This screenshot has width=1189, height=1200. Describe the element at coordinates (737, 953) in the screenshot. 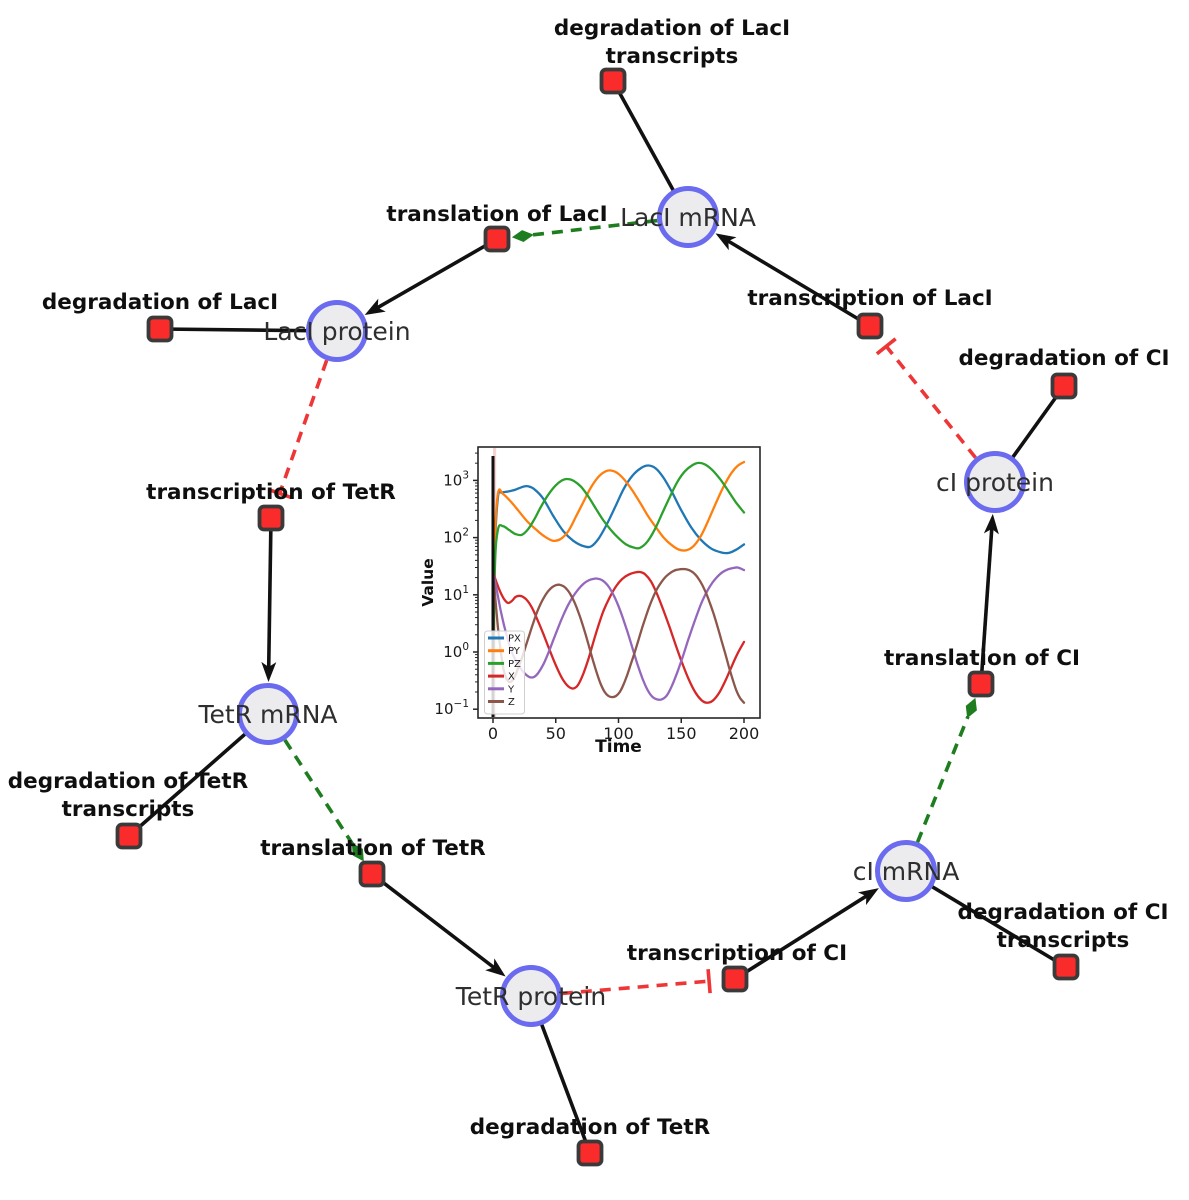

I see `reaction-label-tx_ci-line1: transcription of CI` at that location.